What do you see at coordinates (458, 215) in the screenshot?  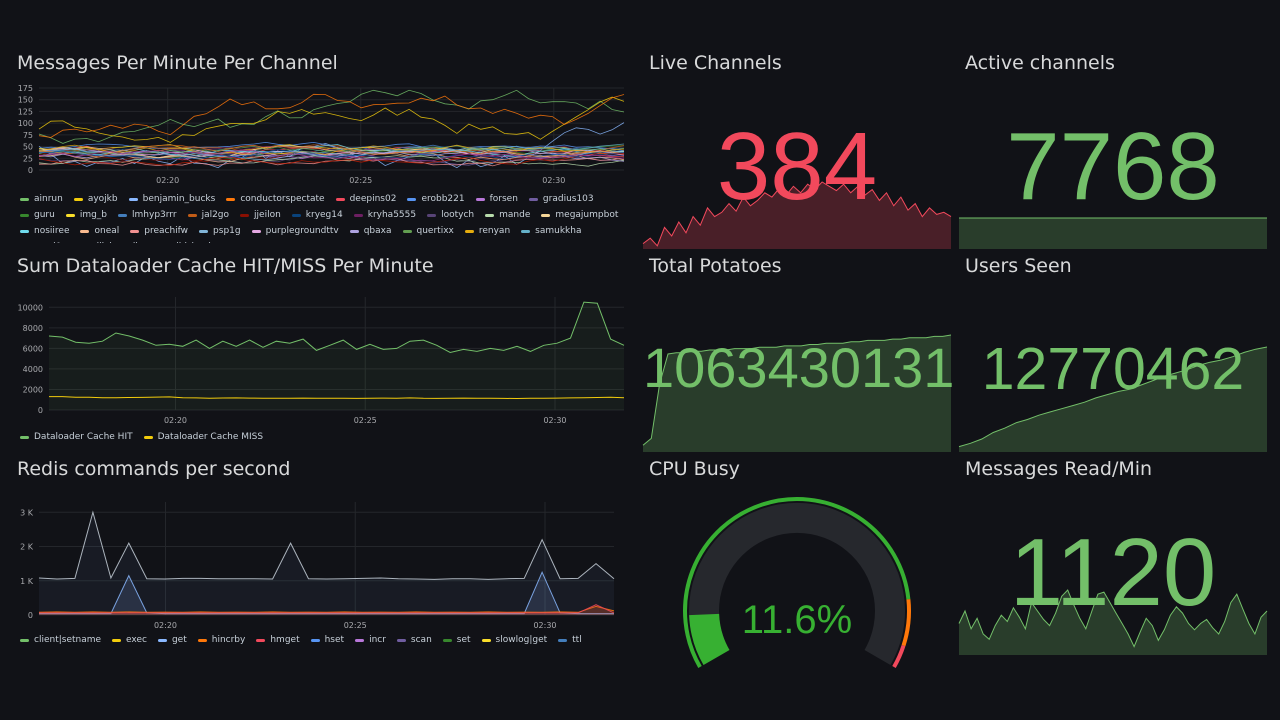 I see `legend-label: lootych` at bounding box center [458, 215].